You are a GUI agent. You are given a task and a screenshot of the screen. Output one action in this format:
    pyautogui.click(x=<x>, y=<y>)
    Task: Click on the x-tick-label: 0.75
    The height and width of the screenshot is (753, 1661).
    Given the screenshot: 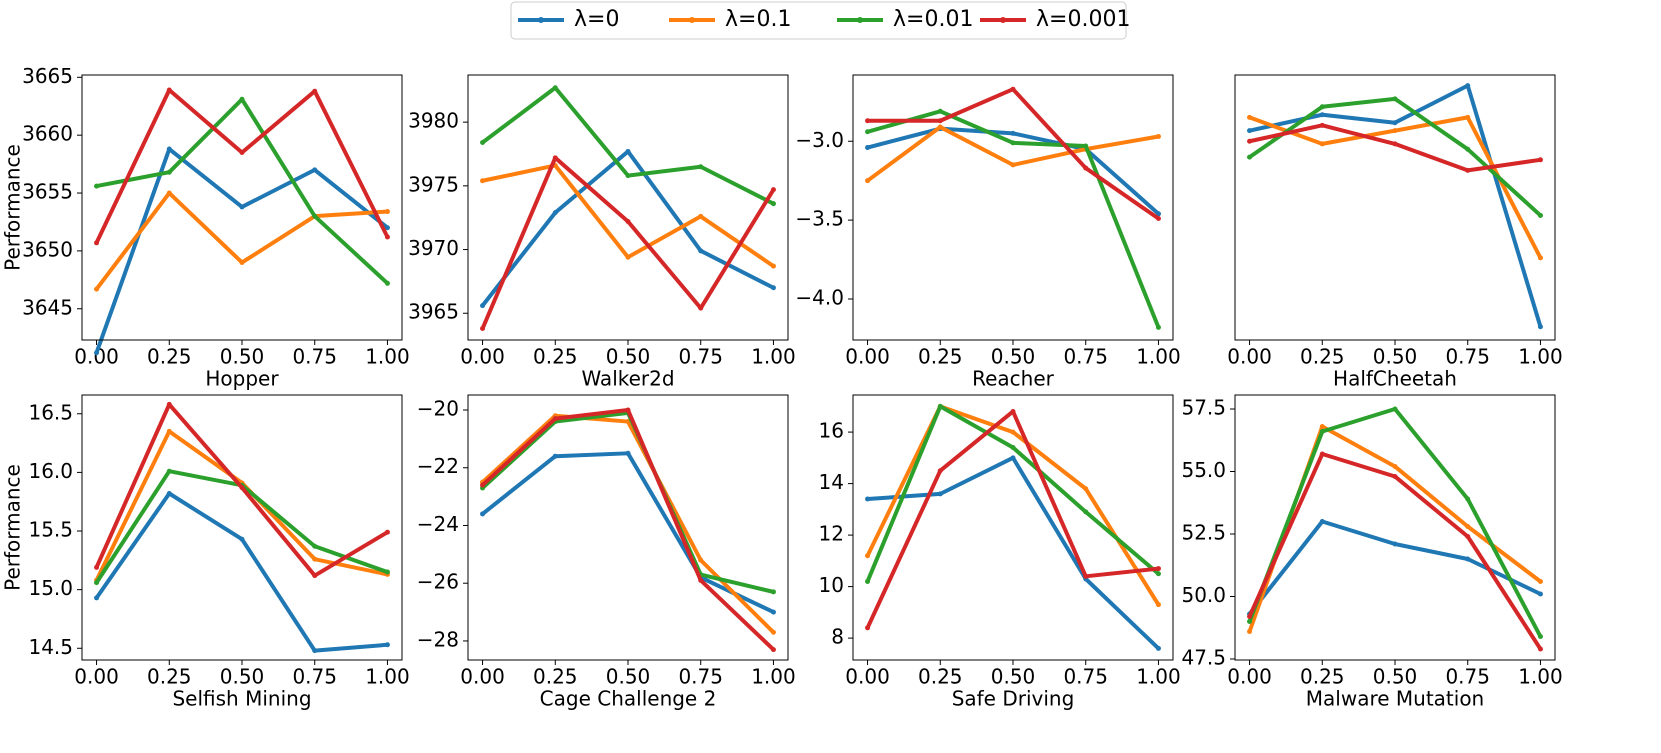 What is the action you would take?
    pyautogui.click(x=314, y=677)
    